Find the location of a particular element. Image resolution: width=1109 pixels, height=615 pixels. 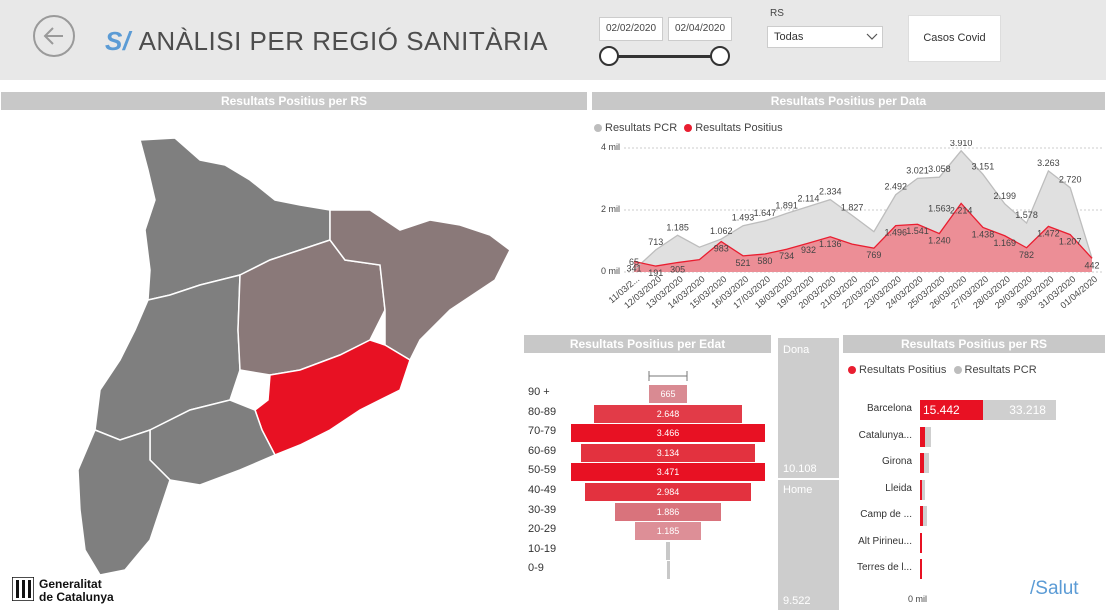

date-slider-start-handle is located at coordinates (609, 56).